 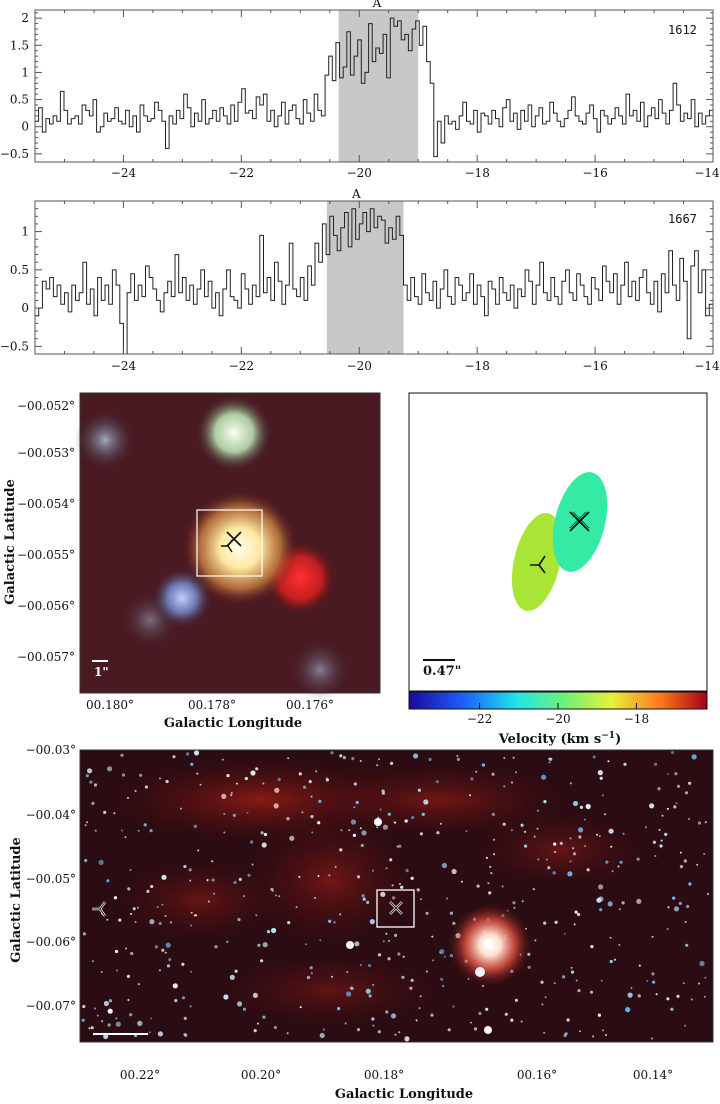 What do you see at coordinates (240, 548) in the screenshot?
I see `source-yellow-target` at bounding box center [240, 548].